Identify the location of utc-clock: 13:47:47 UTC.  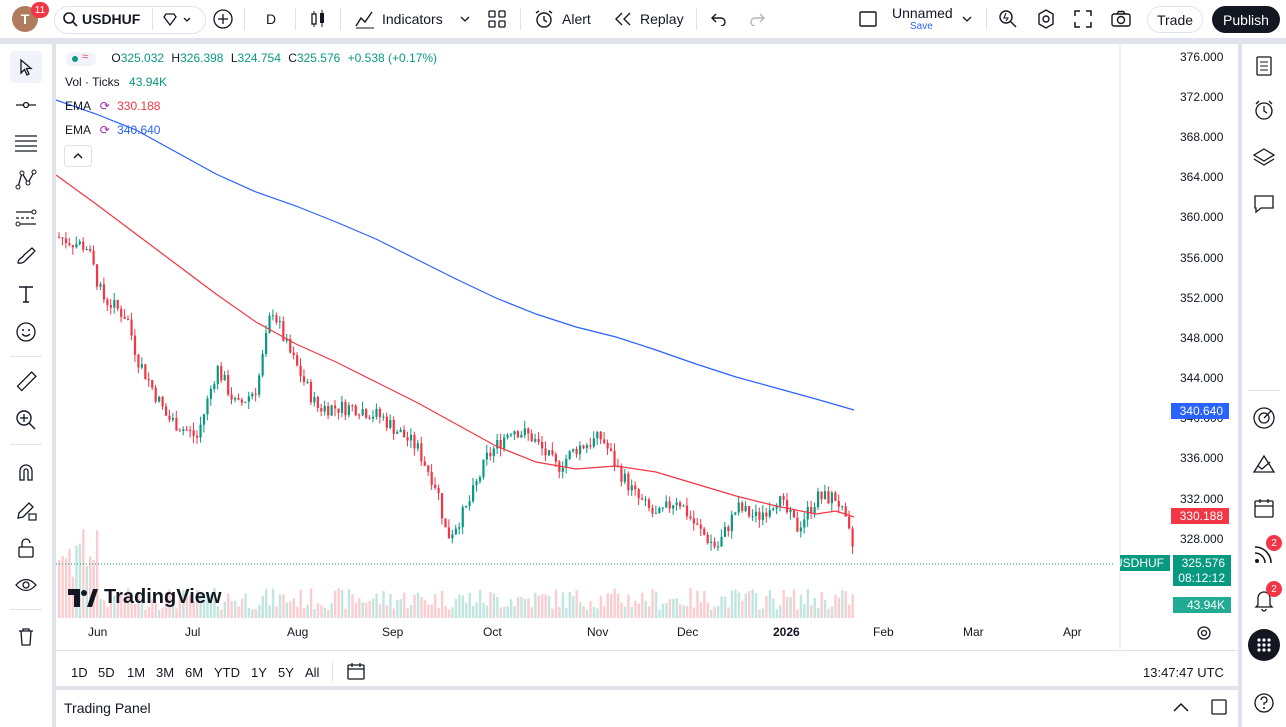
(1183, 672).